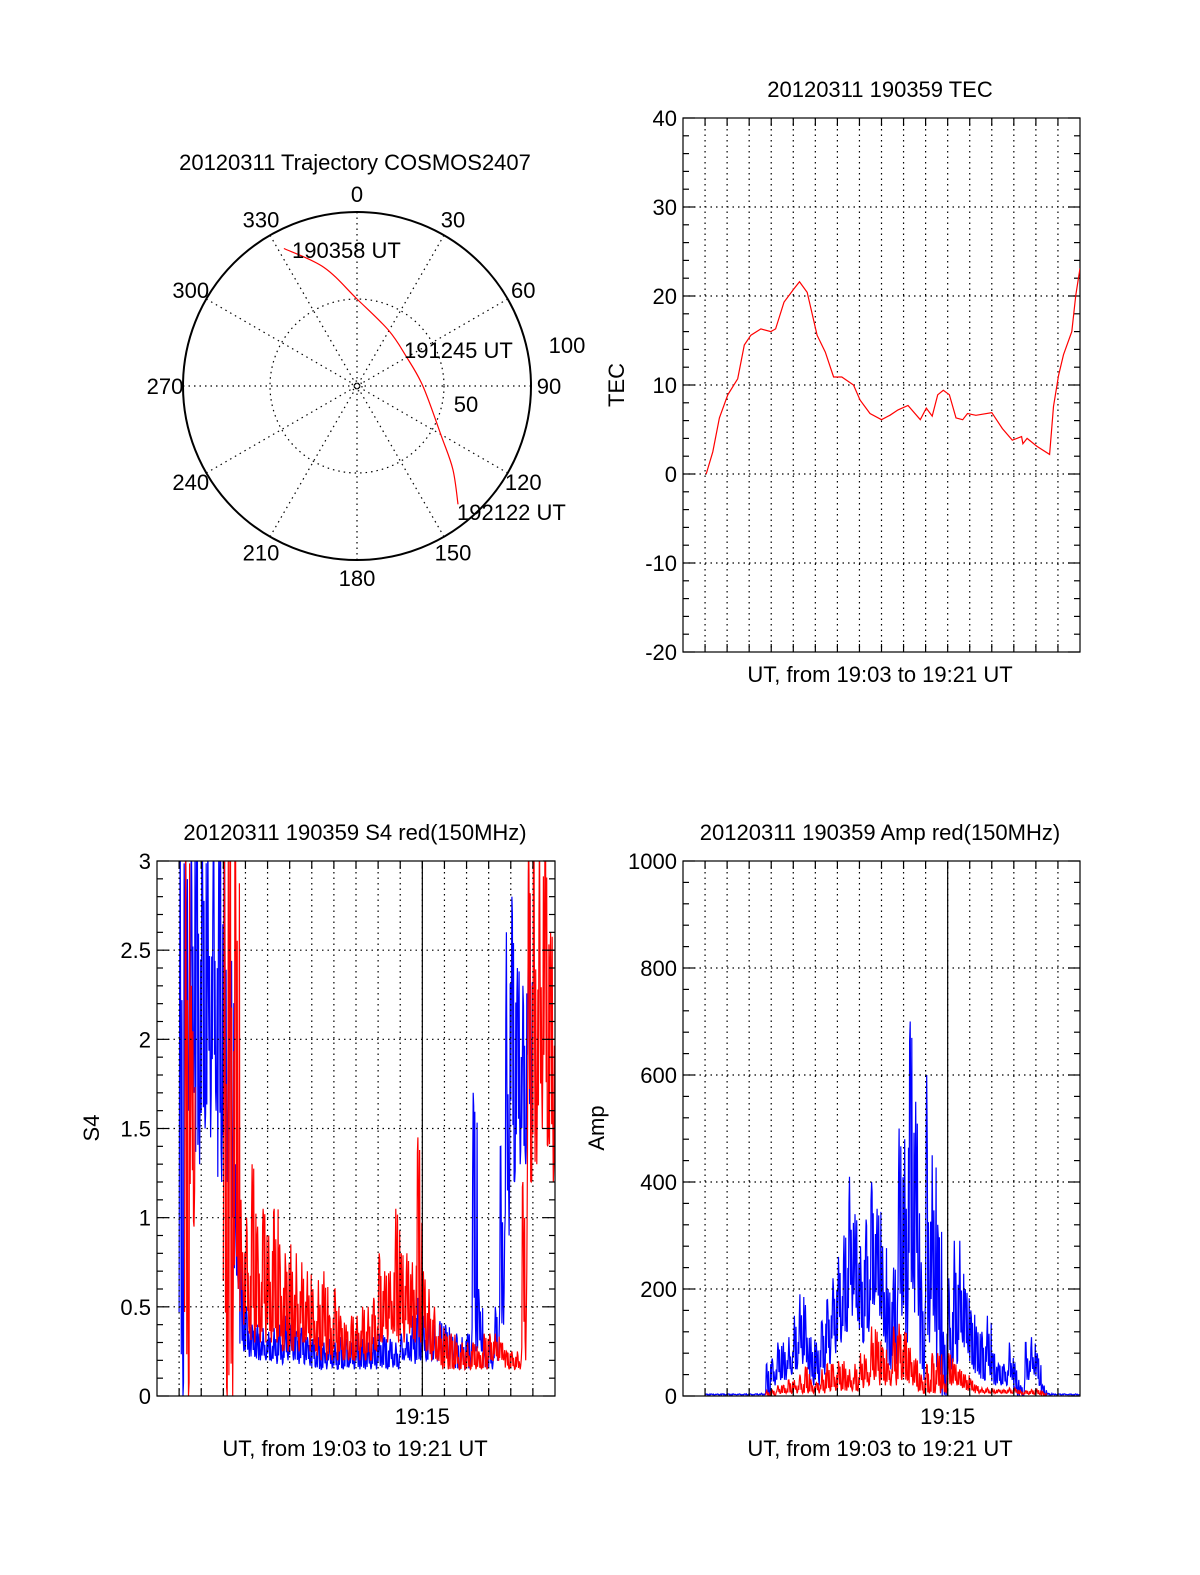 This screenshot has height=1575, width=1200. I want to click on polar-center-marker, so click(357, 386).